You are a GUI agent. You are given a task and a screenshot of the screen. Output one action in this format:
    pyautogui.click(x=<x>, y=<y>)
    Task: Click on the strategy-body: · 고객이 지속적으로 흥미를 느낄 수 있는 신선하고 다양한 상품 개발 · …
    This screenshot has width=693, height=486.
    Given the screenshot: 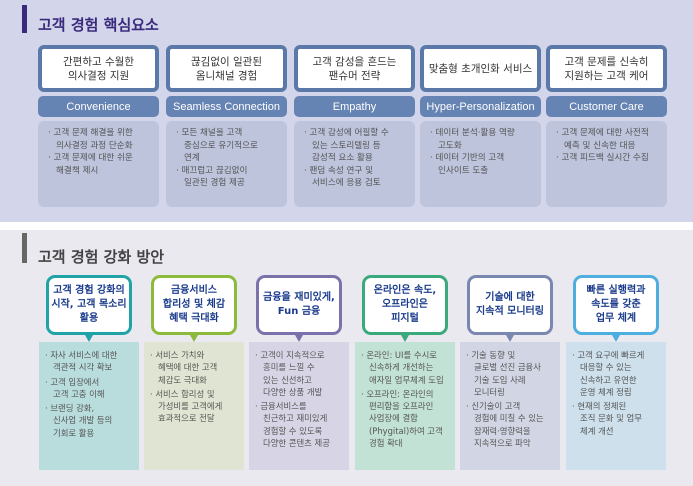 What is the action you would take?
    pyautogui.click(x=299, y=406)
    